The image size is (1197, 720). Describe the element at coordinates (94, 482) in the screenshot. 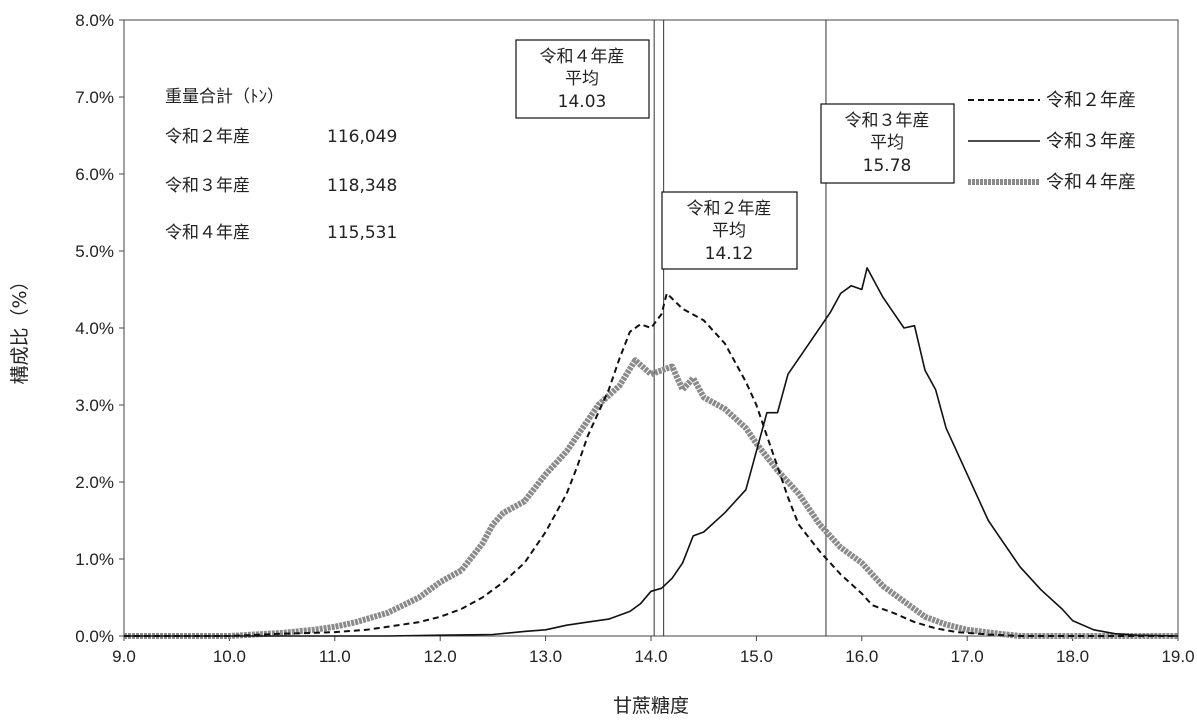

I see `y-tick-label: 2.0%` at that location.